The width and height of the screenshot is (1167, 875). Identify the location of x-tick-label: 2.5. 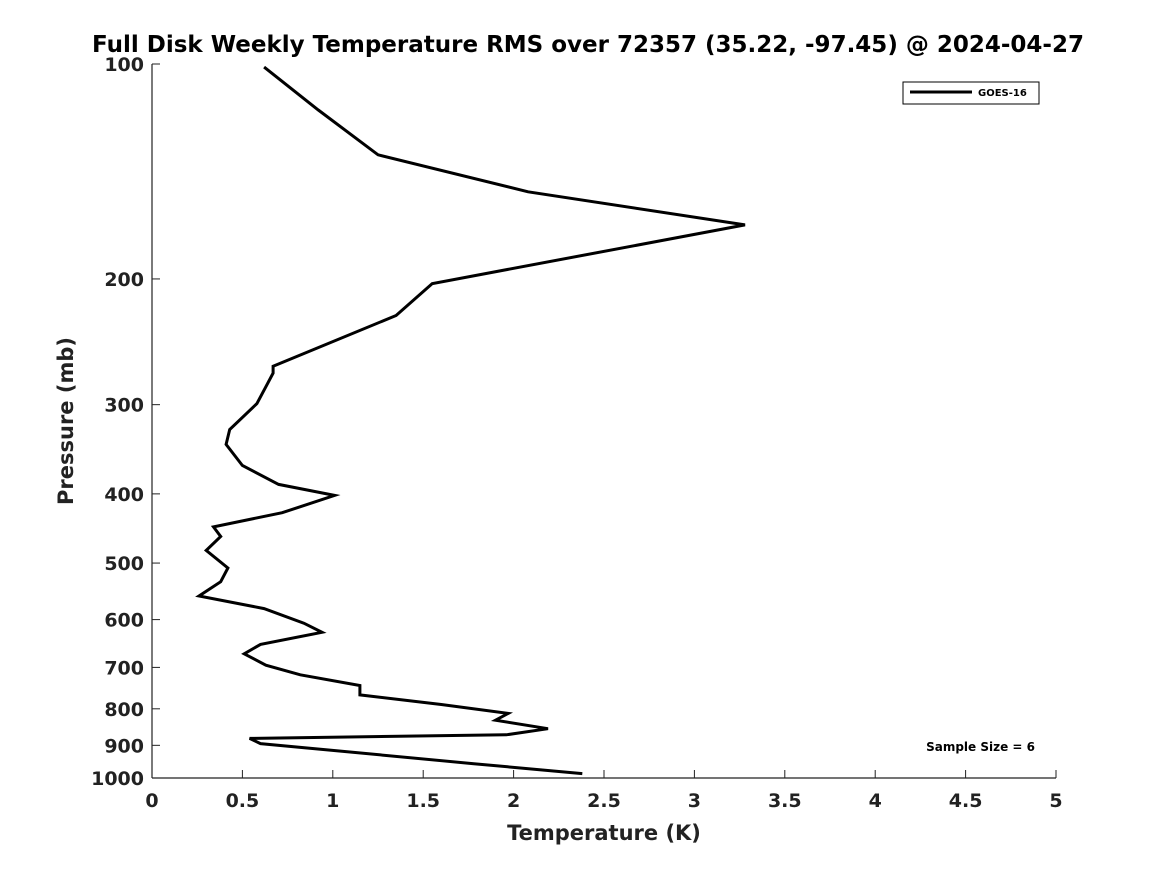
(604, 801).